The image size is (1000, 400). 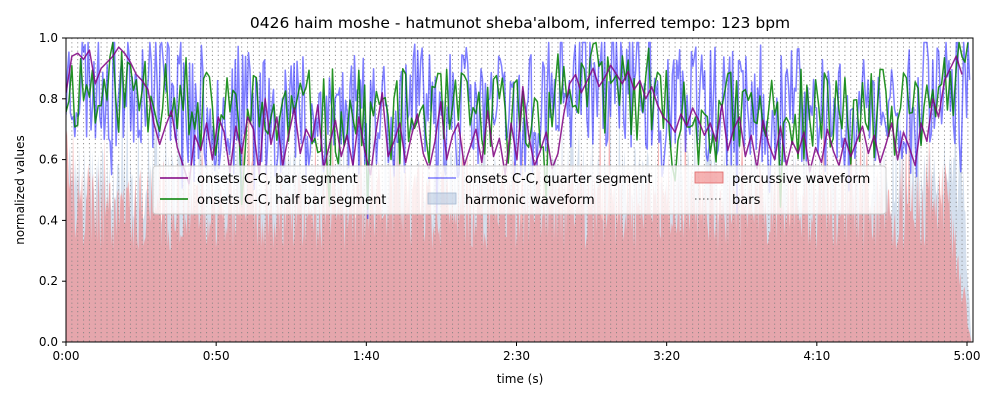 What do you see at coordinates (48, 220) in the screenshot?
I see `y-tick-label: 0.4` at bounding box center [48, 220].